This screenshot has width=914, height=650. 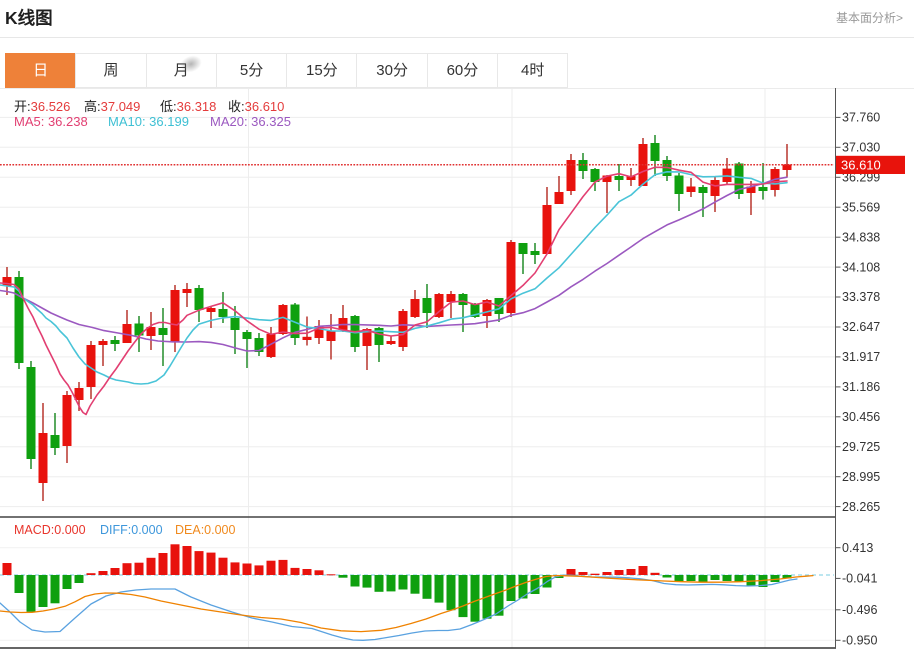 What do you see at coordinates (861, 118) in the screenshot?
I see `svg-text: 37.760` at bounding box center [861, 118].